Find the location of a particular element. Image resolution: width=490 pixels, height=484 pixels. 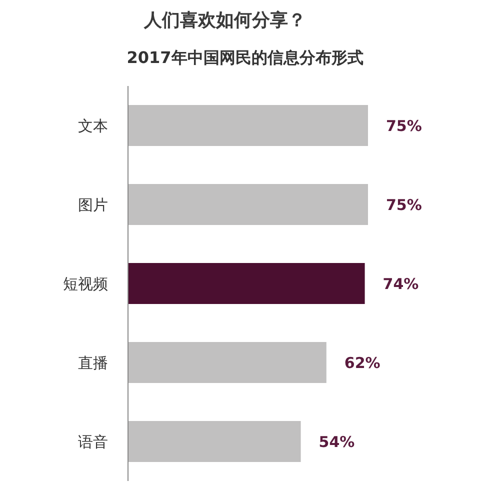

y-tick-label: 直播 is located at coordinates (93, 363).